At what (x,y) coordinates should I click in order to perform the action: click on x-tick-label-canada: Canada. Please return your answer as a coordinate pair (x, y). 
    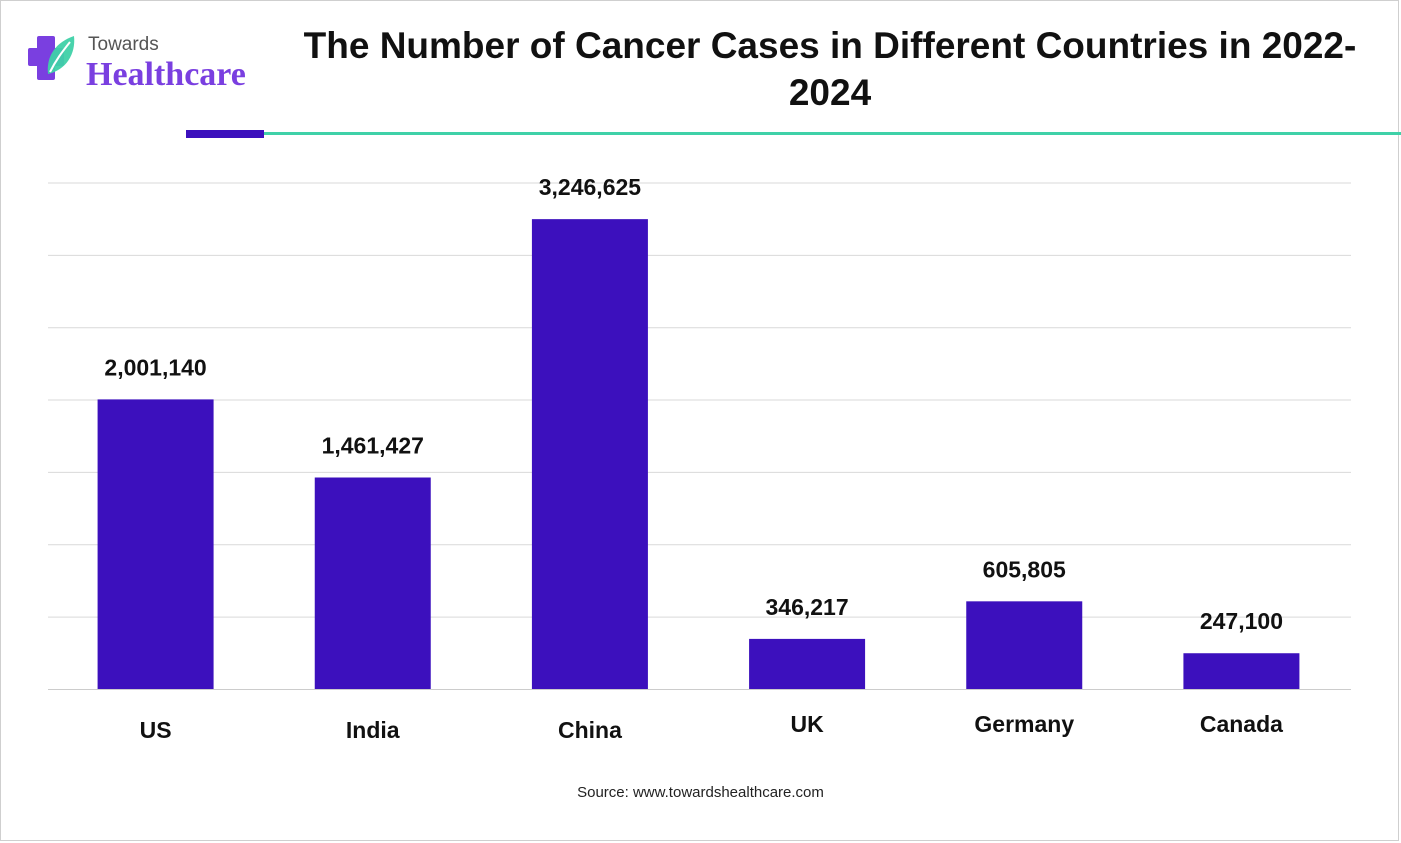
    Looking at the image, I should click on (1241, 724).